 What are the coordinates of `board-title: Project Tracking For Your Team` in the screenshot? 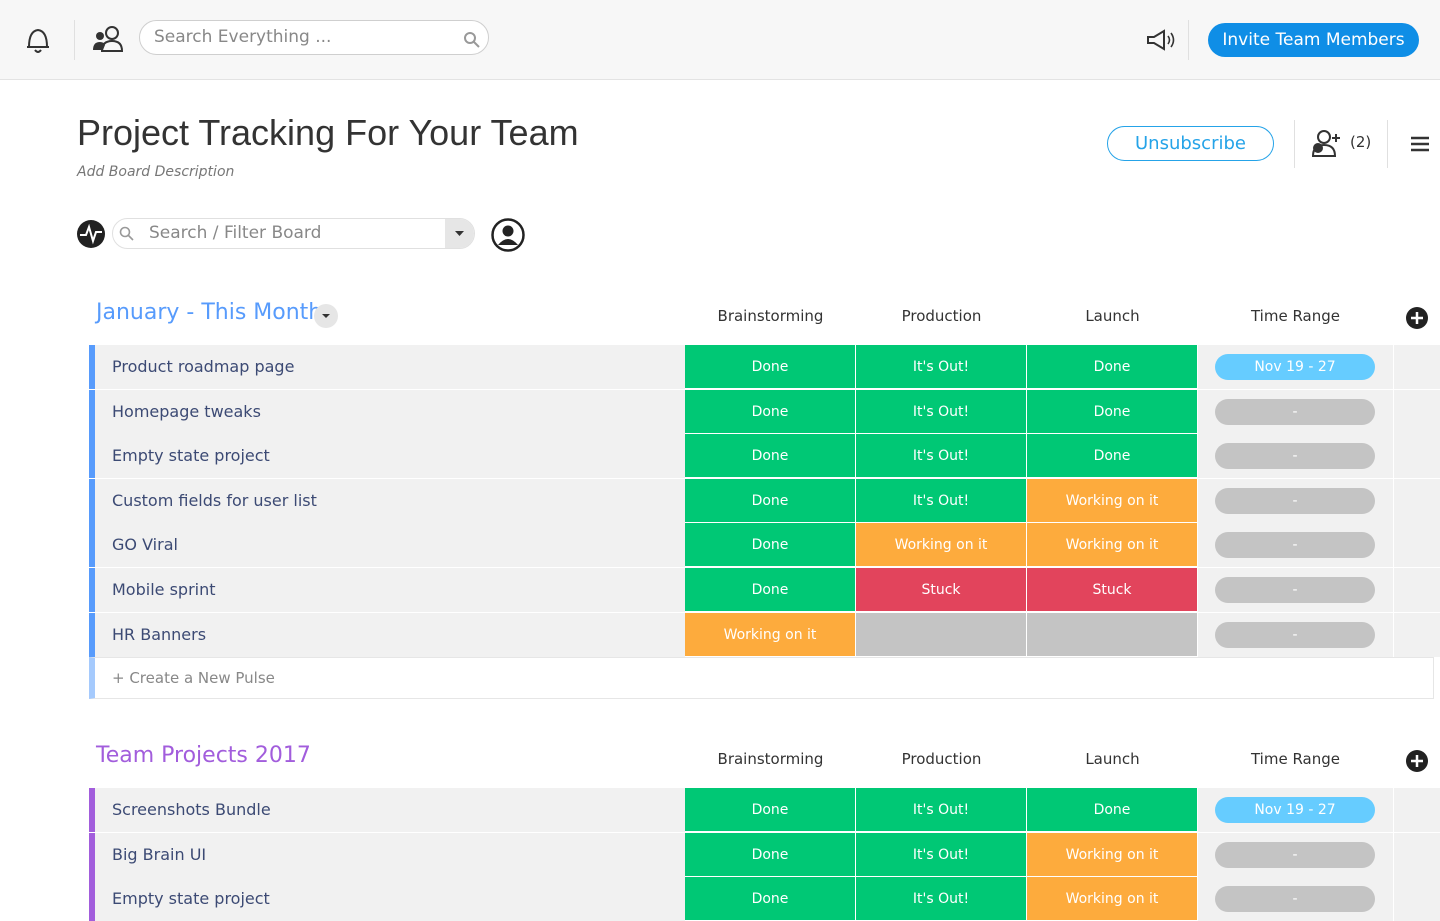 It's located at (328, 132).